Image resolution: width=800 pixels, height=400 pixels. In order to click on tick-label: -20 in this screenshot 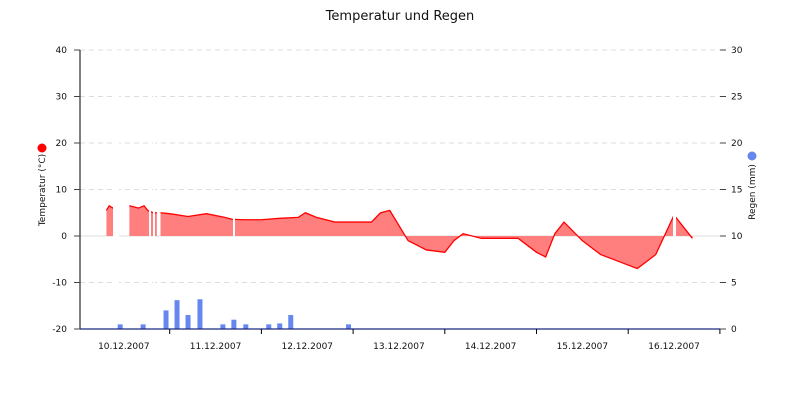, I will do `click(59, 330)`.